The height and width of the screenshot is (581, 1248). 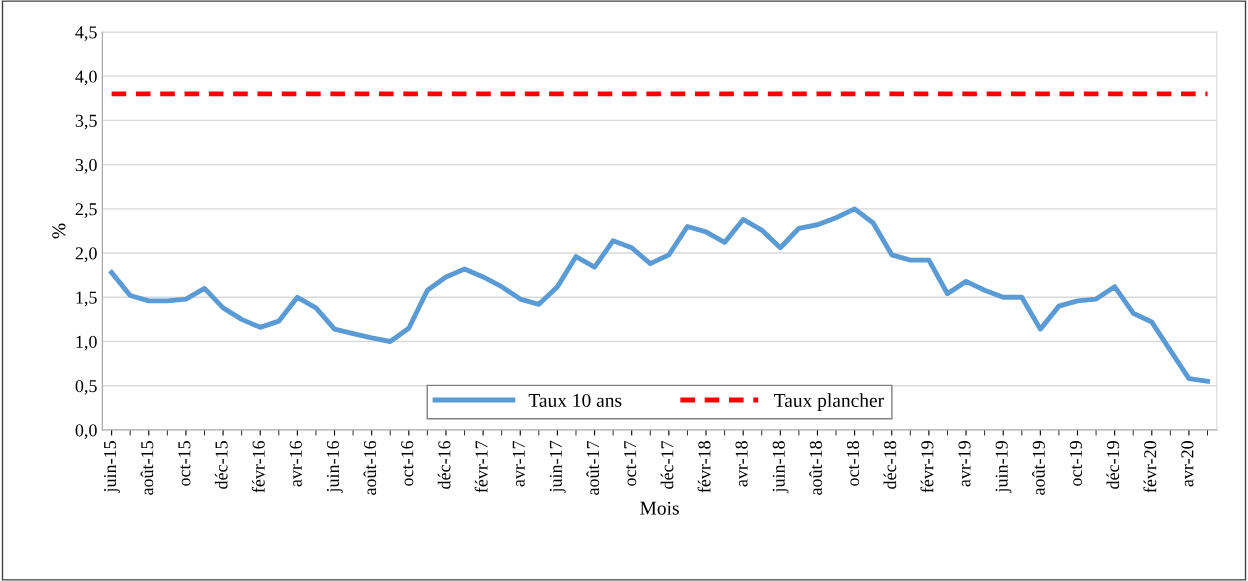 What do you see at coordinates (829, 402) in the screenshot?
I see `legend-label: Taux plancher` at bounding box center [829, 402].